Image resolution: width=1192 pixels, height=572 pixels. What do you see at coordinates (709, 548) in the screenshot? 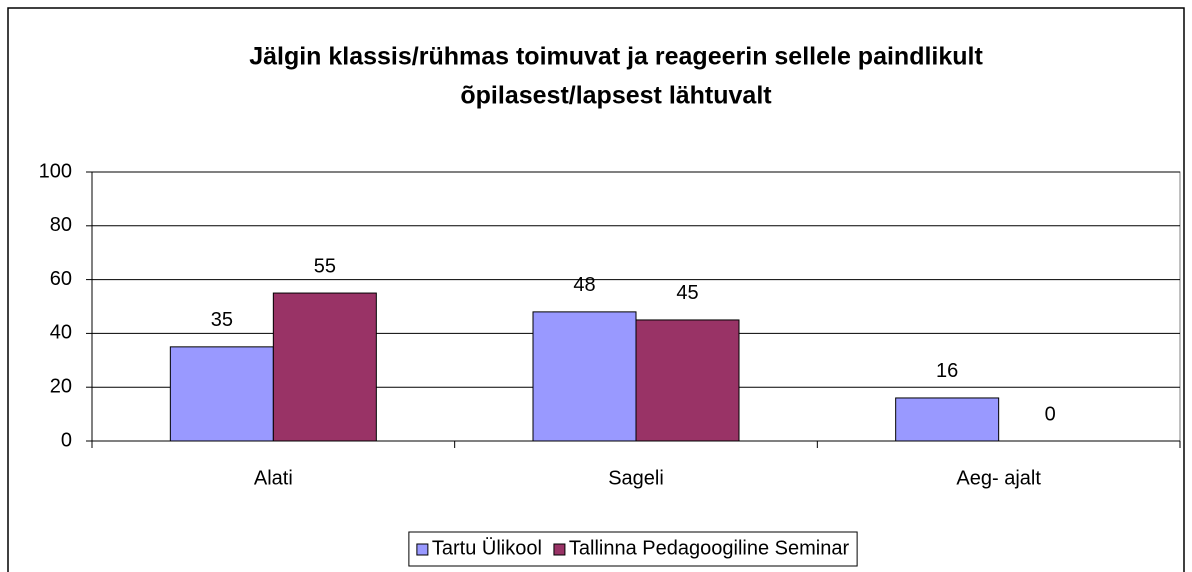
I see `legend-label: Tallinna Pedagoogiline Seminar` at bounding box center [709, 548].